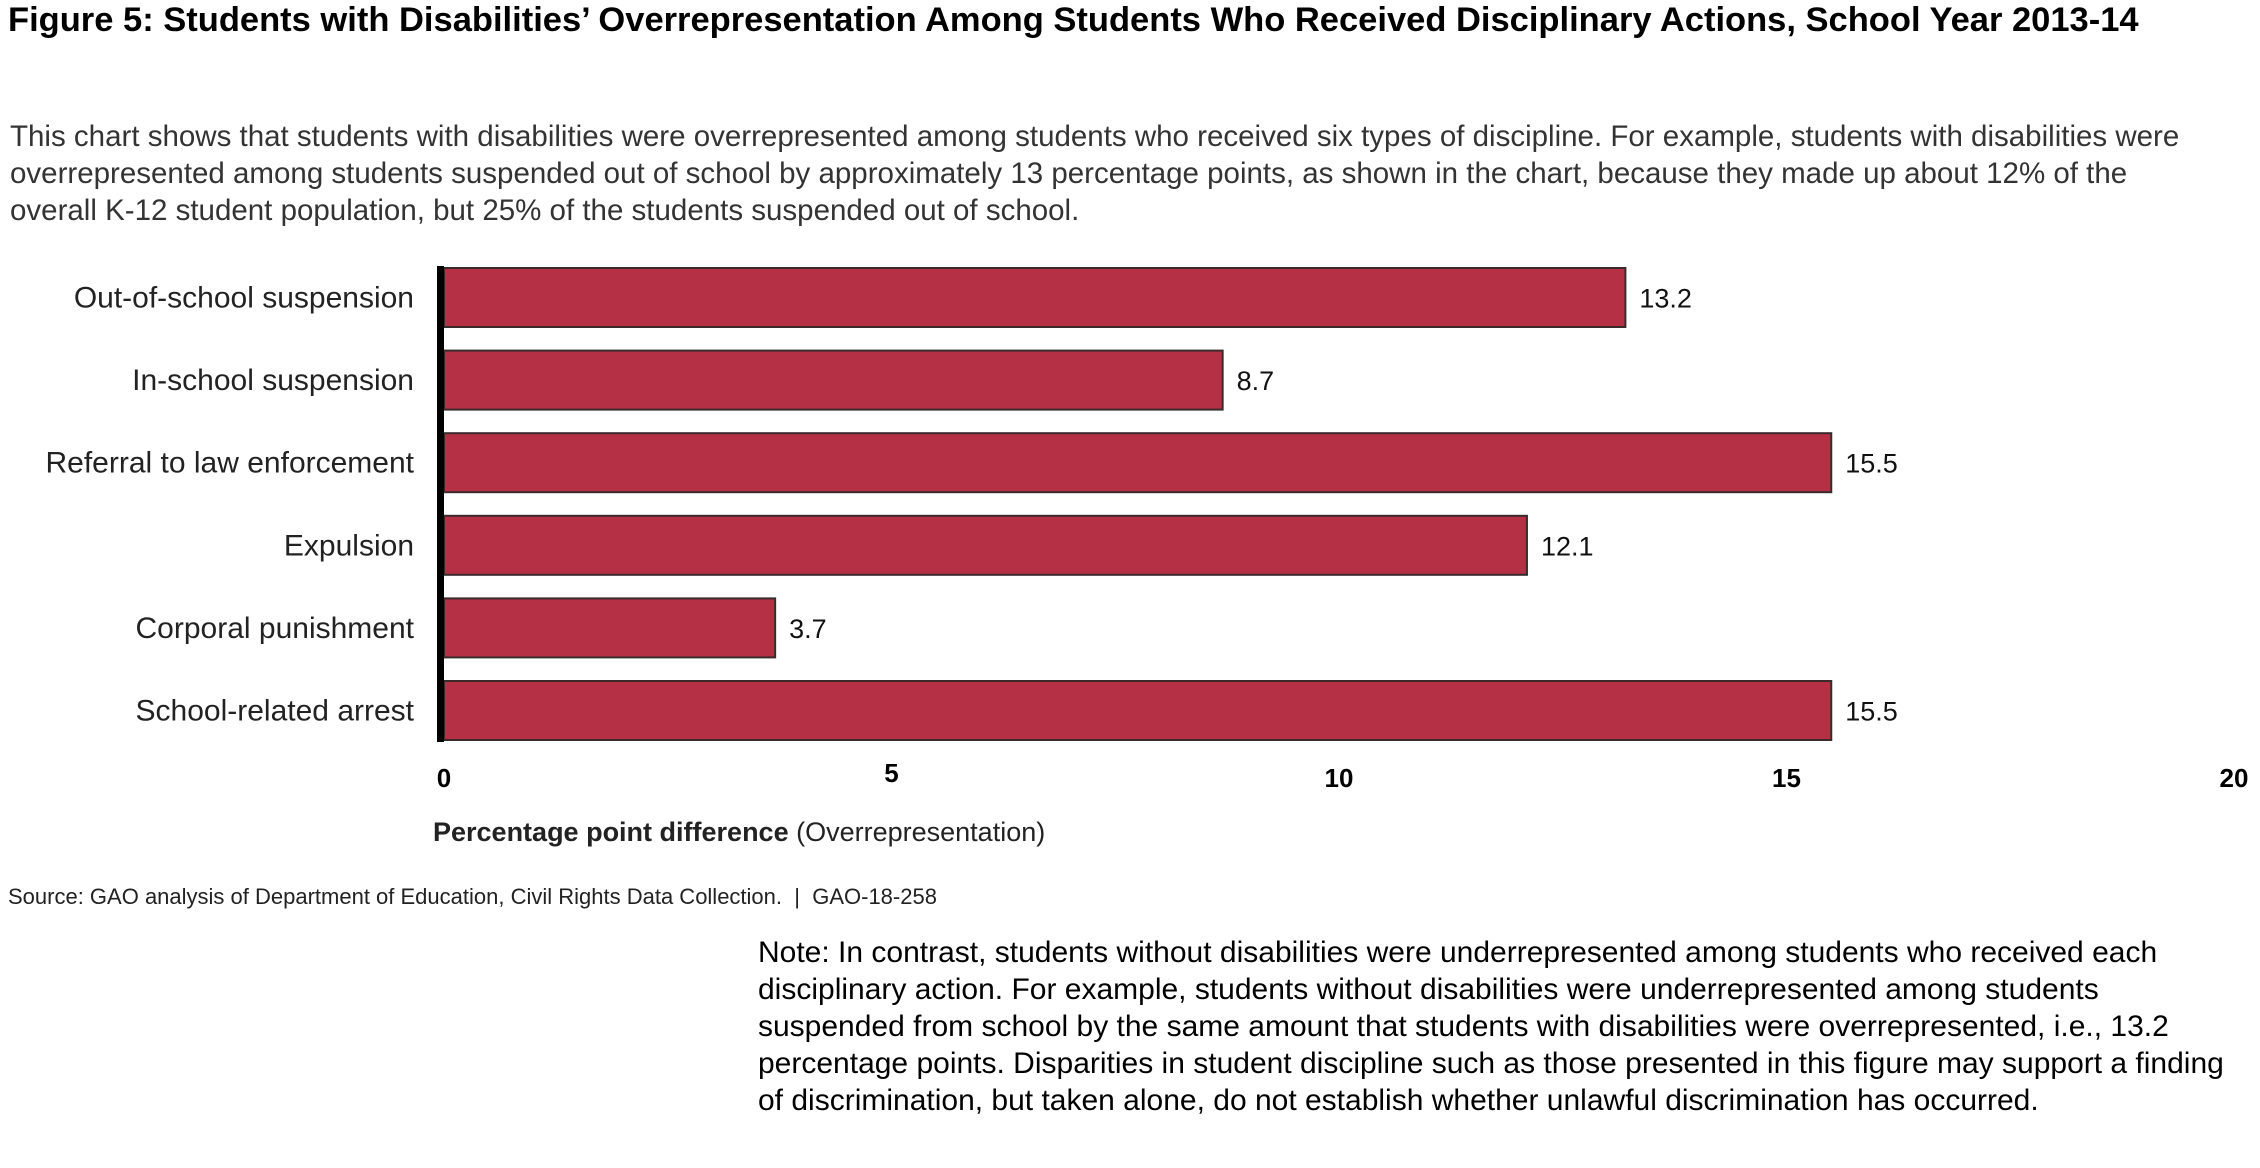 The image size is (2260, 1168). Describe the element at coordinates (275, 711) in the screenshot. I see `category-label: School-related arrest` at that location.